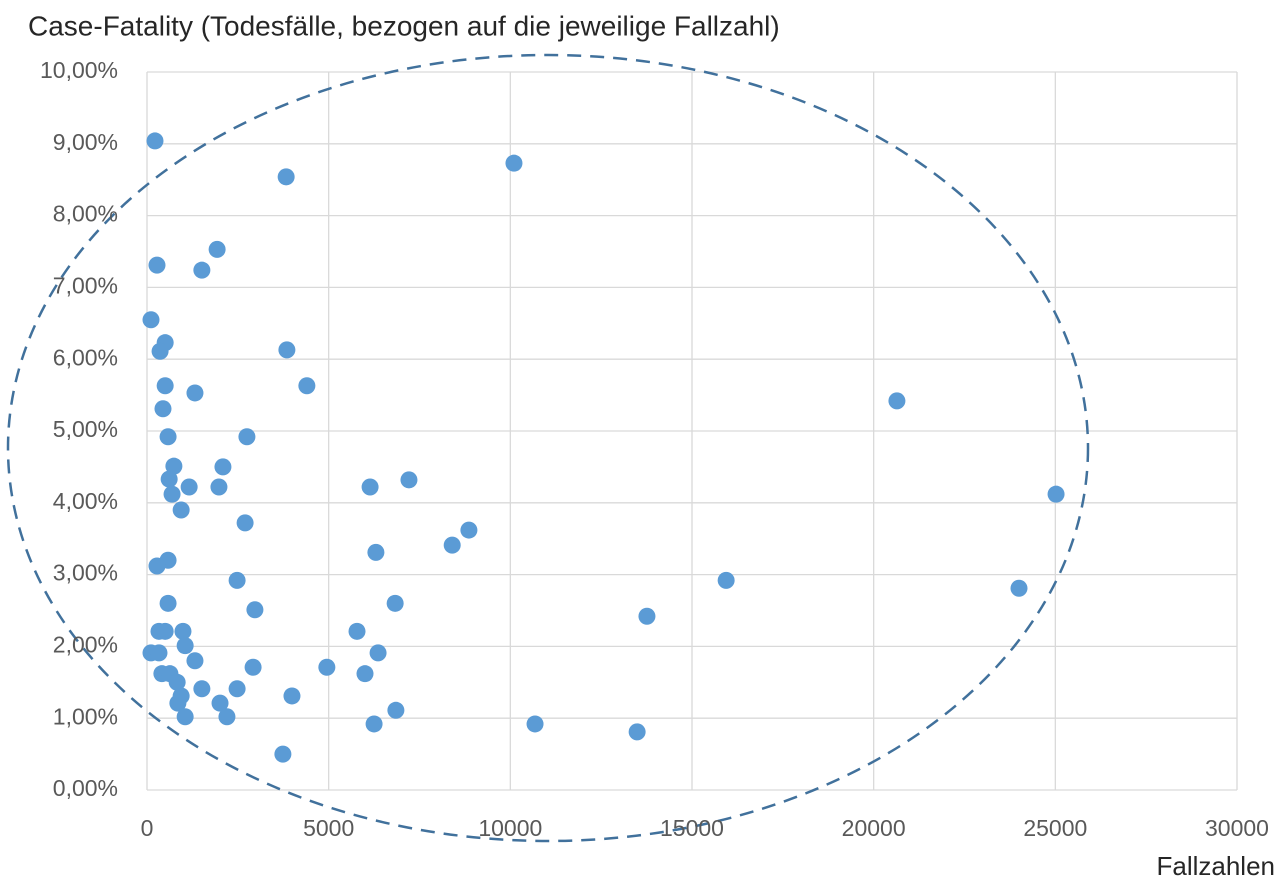  What do you see at coordinates (85, 214) in the screenshot?
I see `y-tick-label: 8,00%` at bounding box center [85, 214].